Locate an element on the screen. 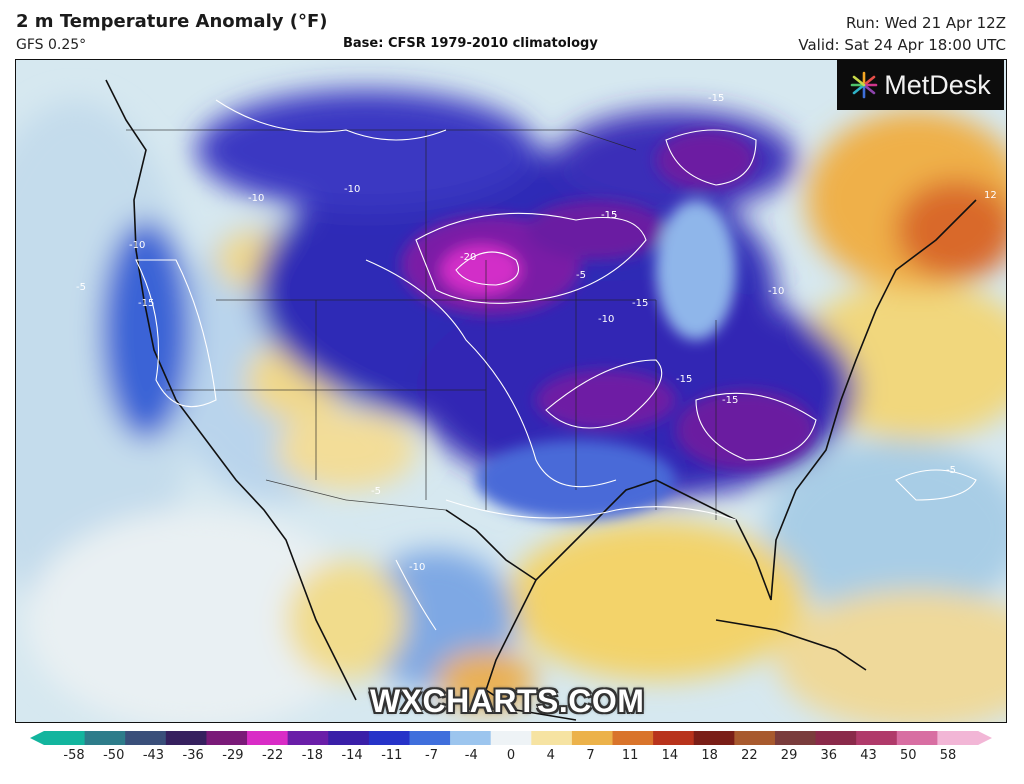 The height and width of the screenshot is (784, 1024). colorbar-tick-label: 14 is located at coordinates (670, 755).